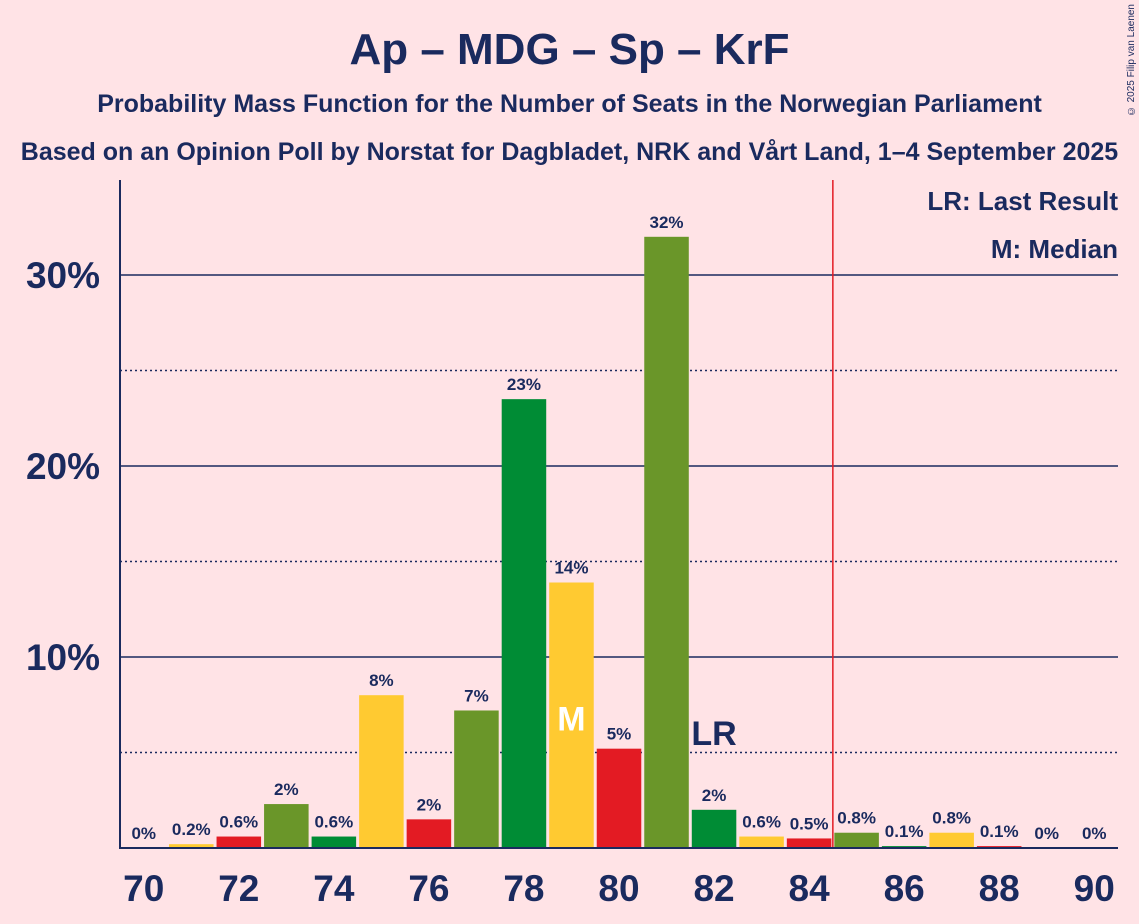 The width and height of the screenshot is (1139, 924). What do you see at coordinates (1094, 833) in the screenshot?
I see `value-label-seat-90: 0%` at bounding box center [1094, 833].